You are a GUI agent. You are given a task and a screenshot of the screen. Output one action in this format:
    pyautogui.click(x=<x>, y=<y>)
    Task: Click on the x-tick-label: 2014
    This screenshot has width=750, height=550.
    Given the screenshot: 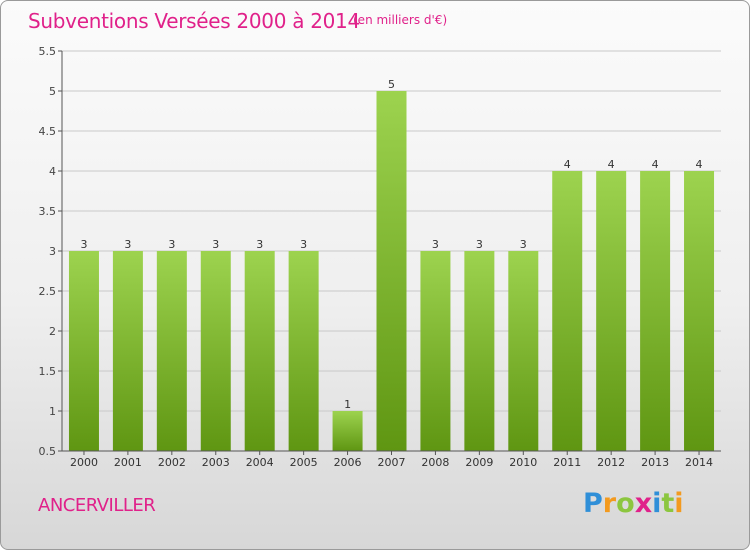 What is the action you would take?
    pyautogui.click(x=699, y=462)
    